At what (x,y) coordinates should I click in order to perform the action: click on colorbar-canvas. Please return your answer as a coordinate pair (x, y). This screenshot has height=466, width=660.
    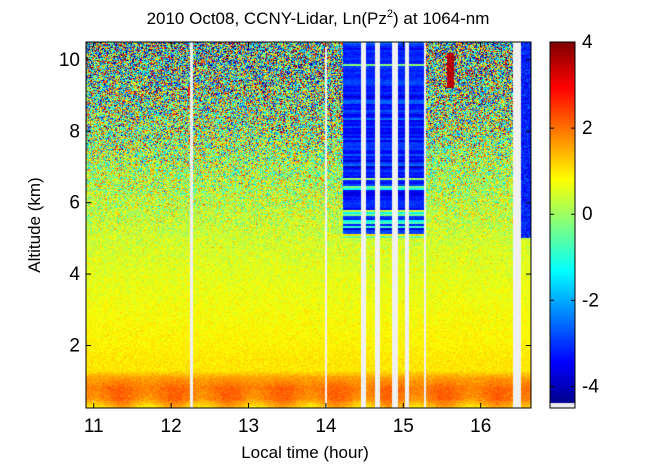
    Looking at the image, I should click on (562, 225).